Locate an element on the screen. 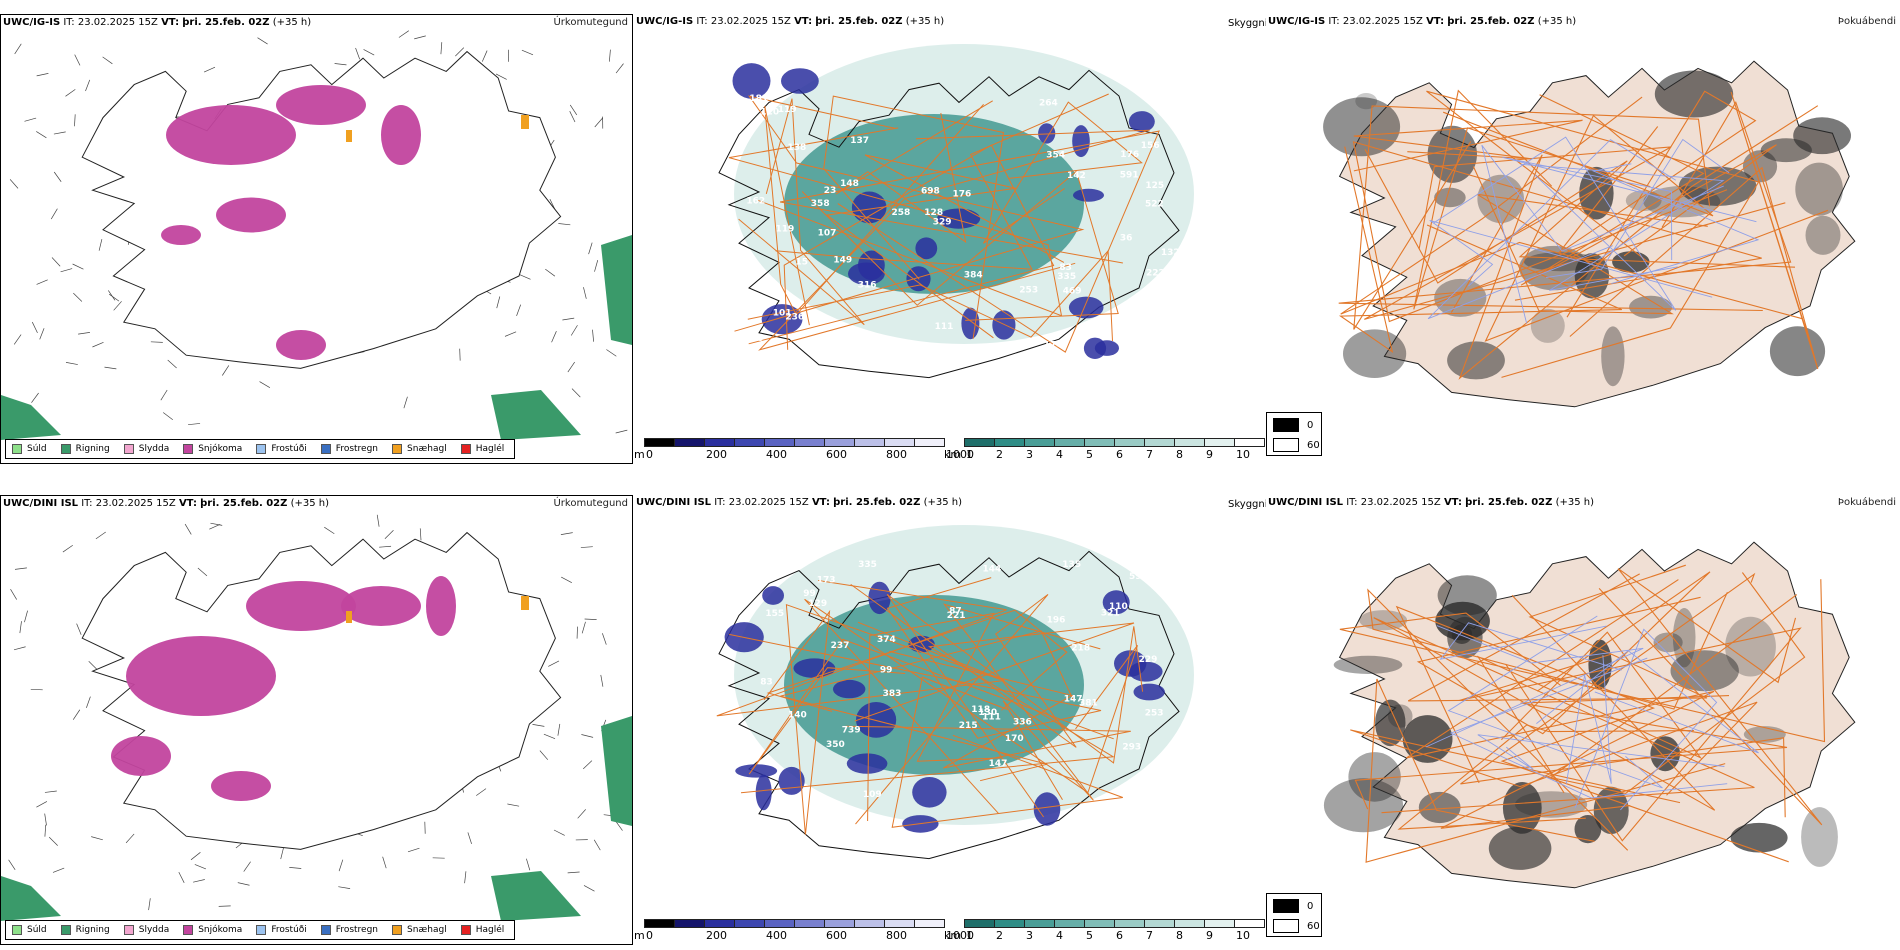  cloudbase-label: 336 is located at coordinates (1022, 723).